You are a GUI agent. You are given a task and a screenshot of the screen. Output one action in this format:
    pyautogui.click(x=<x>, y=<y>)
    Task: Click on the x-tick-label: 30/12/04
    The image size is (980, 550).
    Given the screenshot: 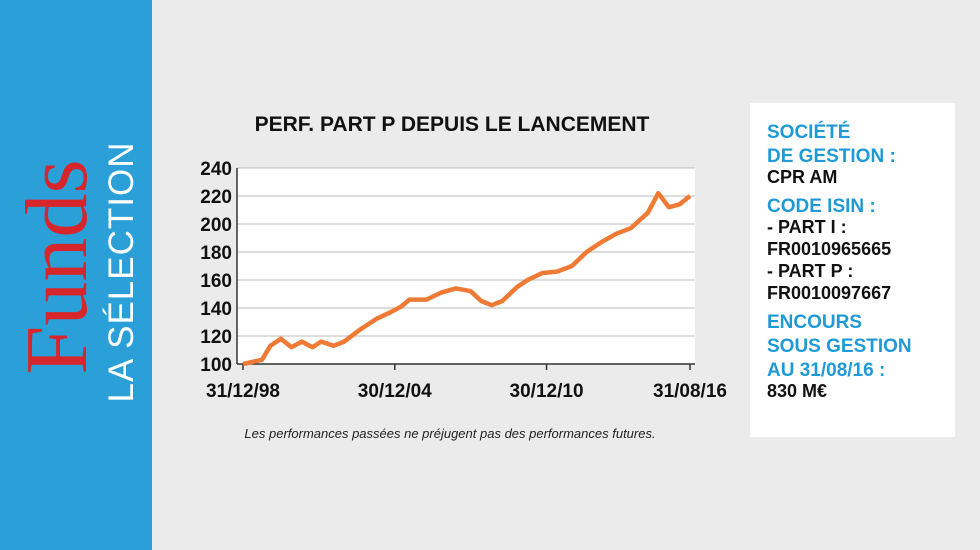 What is the action you would take?
    pyautogui.click(x=395, y=391)
    